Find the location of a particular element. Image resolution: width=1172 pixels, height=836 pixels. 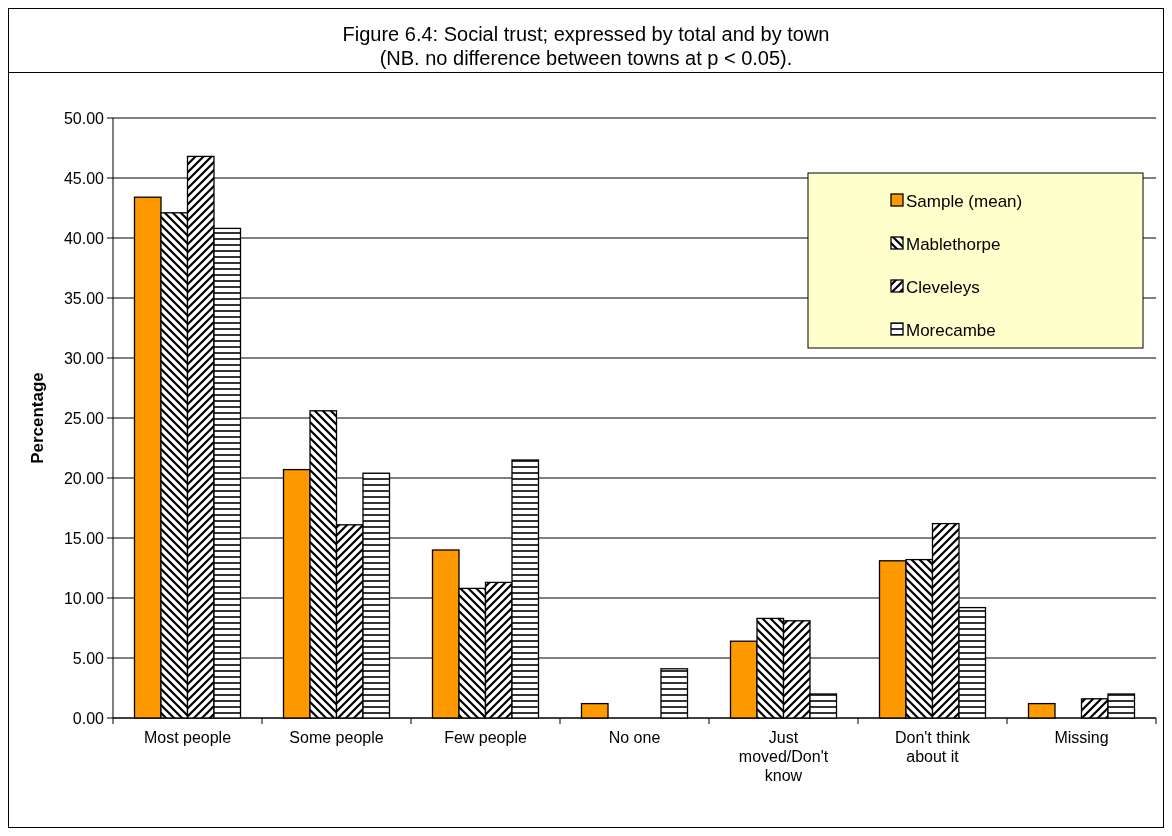

y-tick-label: 30.00 is located at coordinates (84, 358).